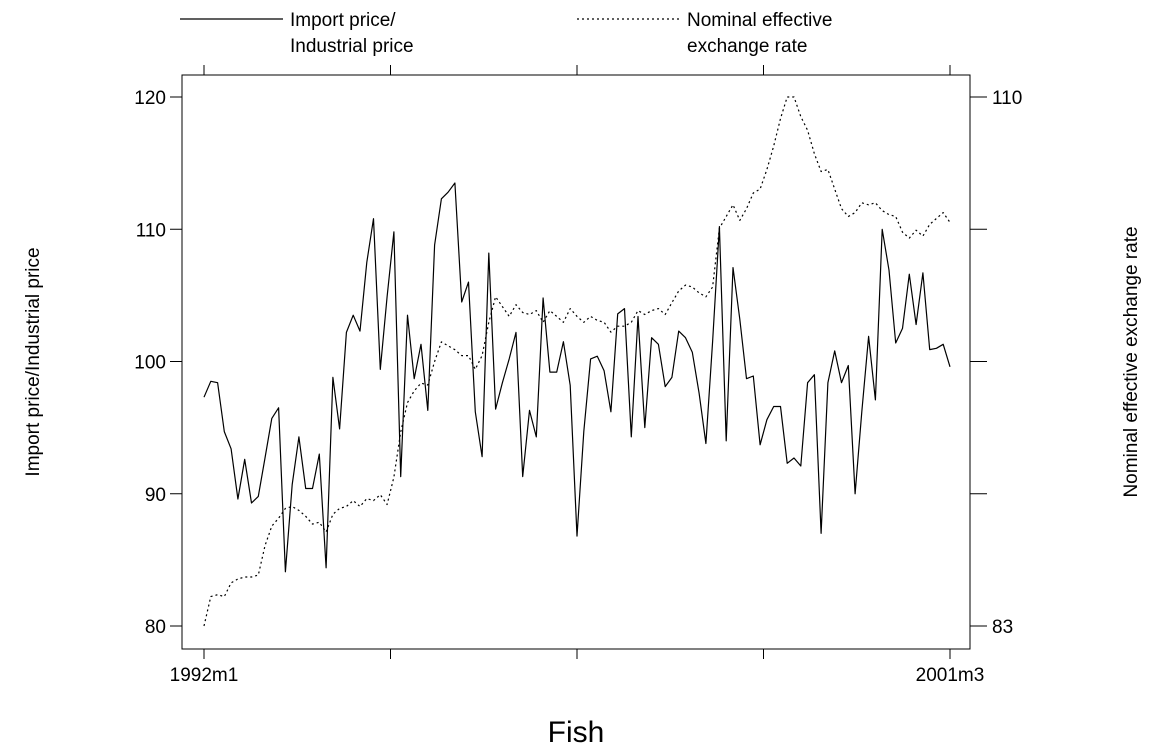 The height and width of the screenshot is (750, 1150). I want to click on left-axis-tick-label: 80, so click(155, 627).